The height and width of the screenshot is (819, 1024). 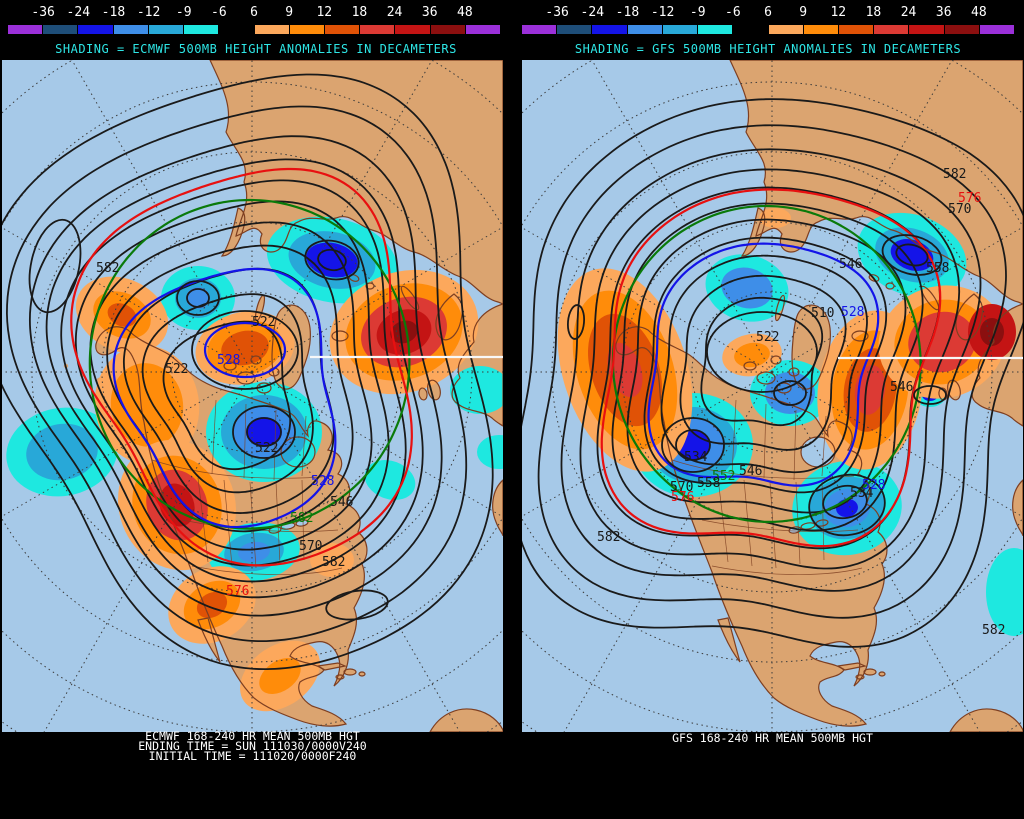 I want to click on colorbar-tick: -36, so click(x=557, y=12).